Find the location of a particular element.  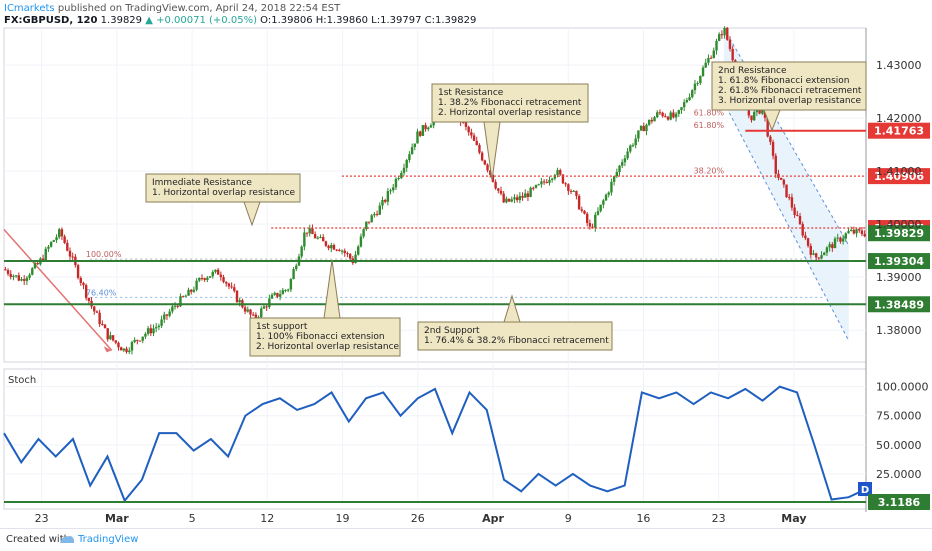

arrow-head-icon is located at coordinates (107, 349).